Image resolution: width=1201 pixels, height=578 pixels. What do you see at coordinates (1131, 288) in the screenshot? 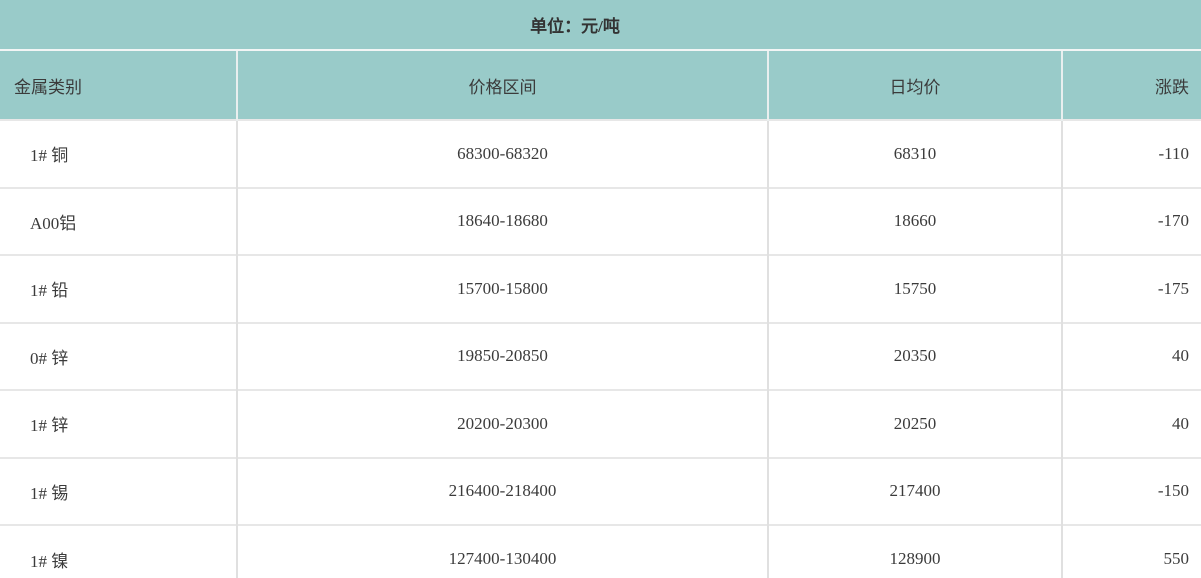
I see `change-cell: -175` at bounding box center [1131, 288].